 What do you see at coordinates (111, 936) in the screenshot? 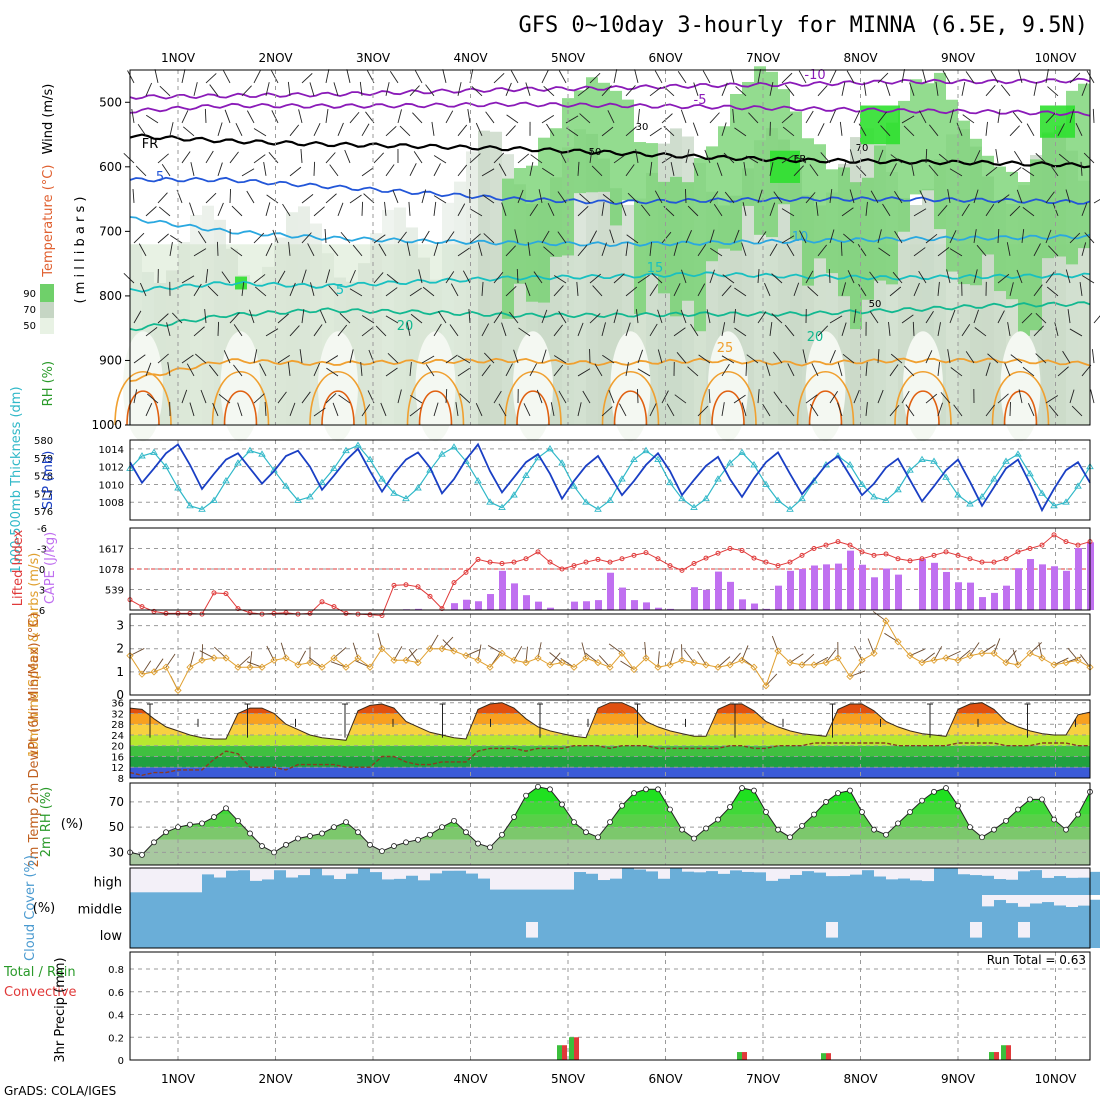
I see `cloud-row-label: low` at bounding box center [111, 936].